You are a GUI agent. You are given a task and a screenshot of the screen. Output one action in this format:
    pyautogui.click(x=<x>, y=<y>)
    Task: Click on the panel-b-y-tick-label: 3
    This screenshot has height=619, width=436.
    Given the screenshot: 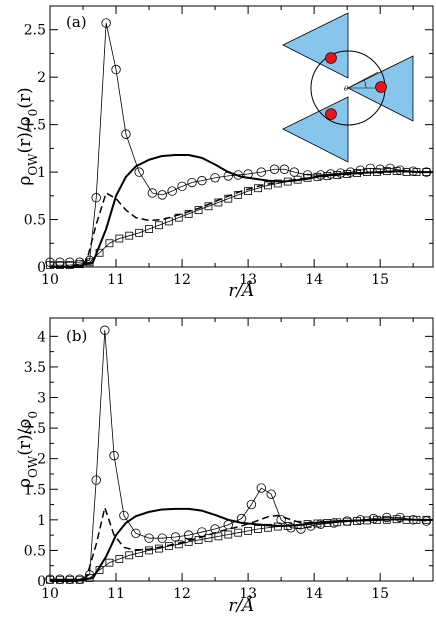 What is the action you would take?
    pyautogui.click(x=41, y=399)
    